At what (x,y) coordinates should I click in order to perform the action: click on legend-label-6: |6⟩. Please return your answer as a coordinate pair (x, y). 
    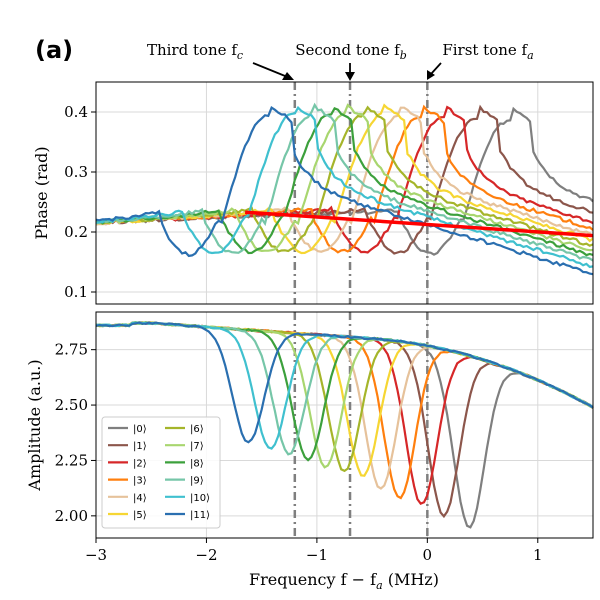
    Looking at the image, I should click on (197, 429).